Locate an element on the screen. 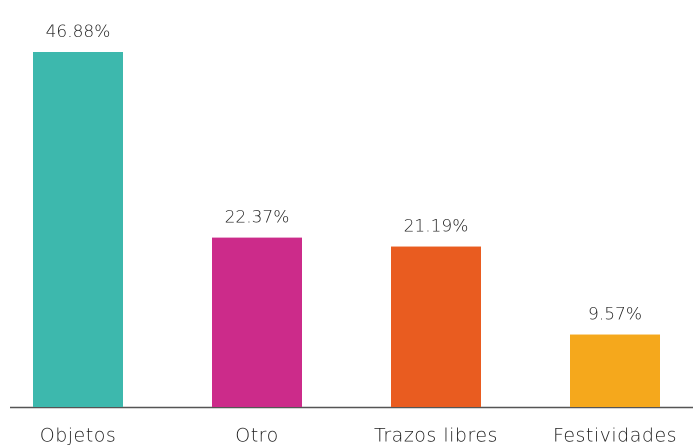 The width and height of the screenshot is (693, 448). category-label: Otro is located at coordinates (256, 436).